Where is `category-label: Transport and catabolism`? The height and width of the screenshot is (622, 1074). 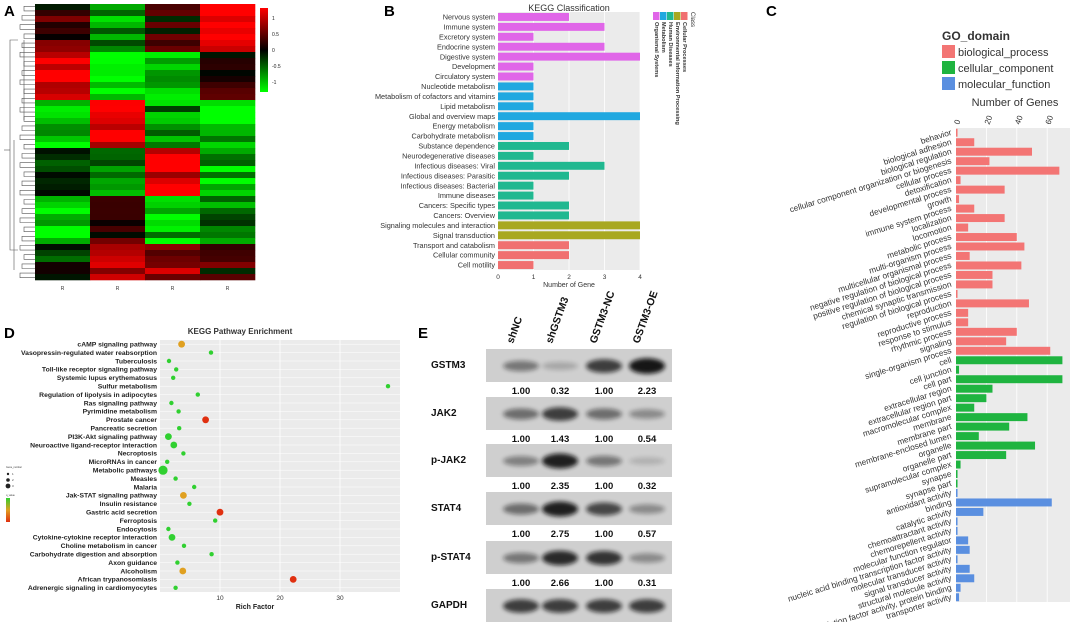 category-label: Transport and catabolism is located at coordinates (454, 245).